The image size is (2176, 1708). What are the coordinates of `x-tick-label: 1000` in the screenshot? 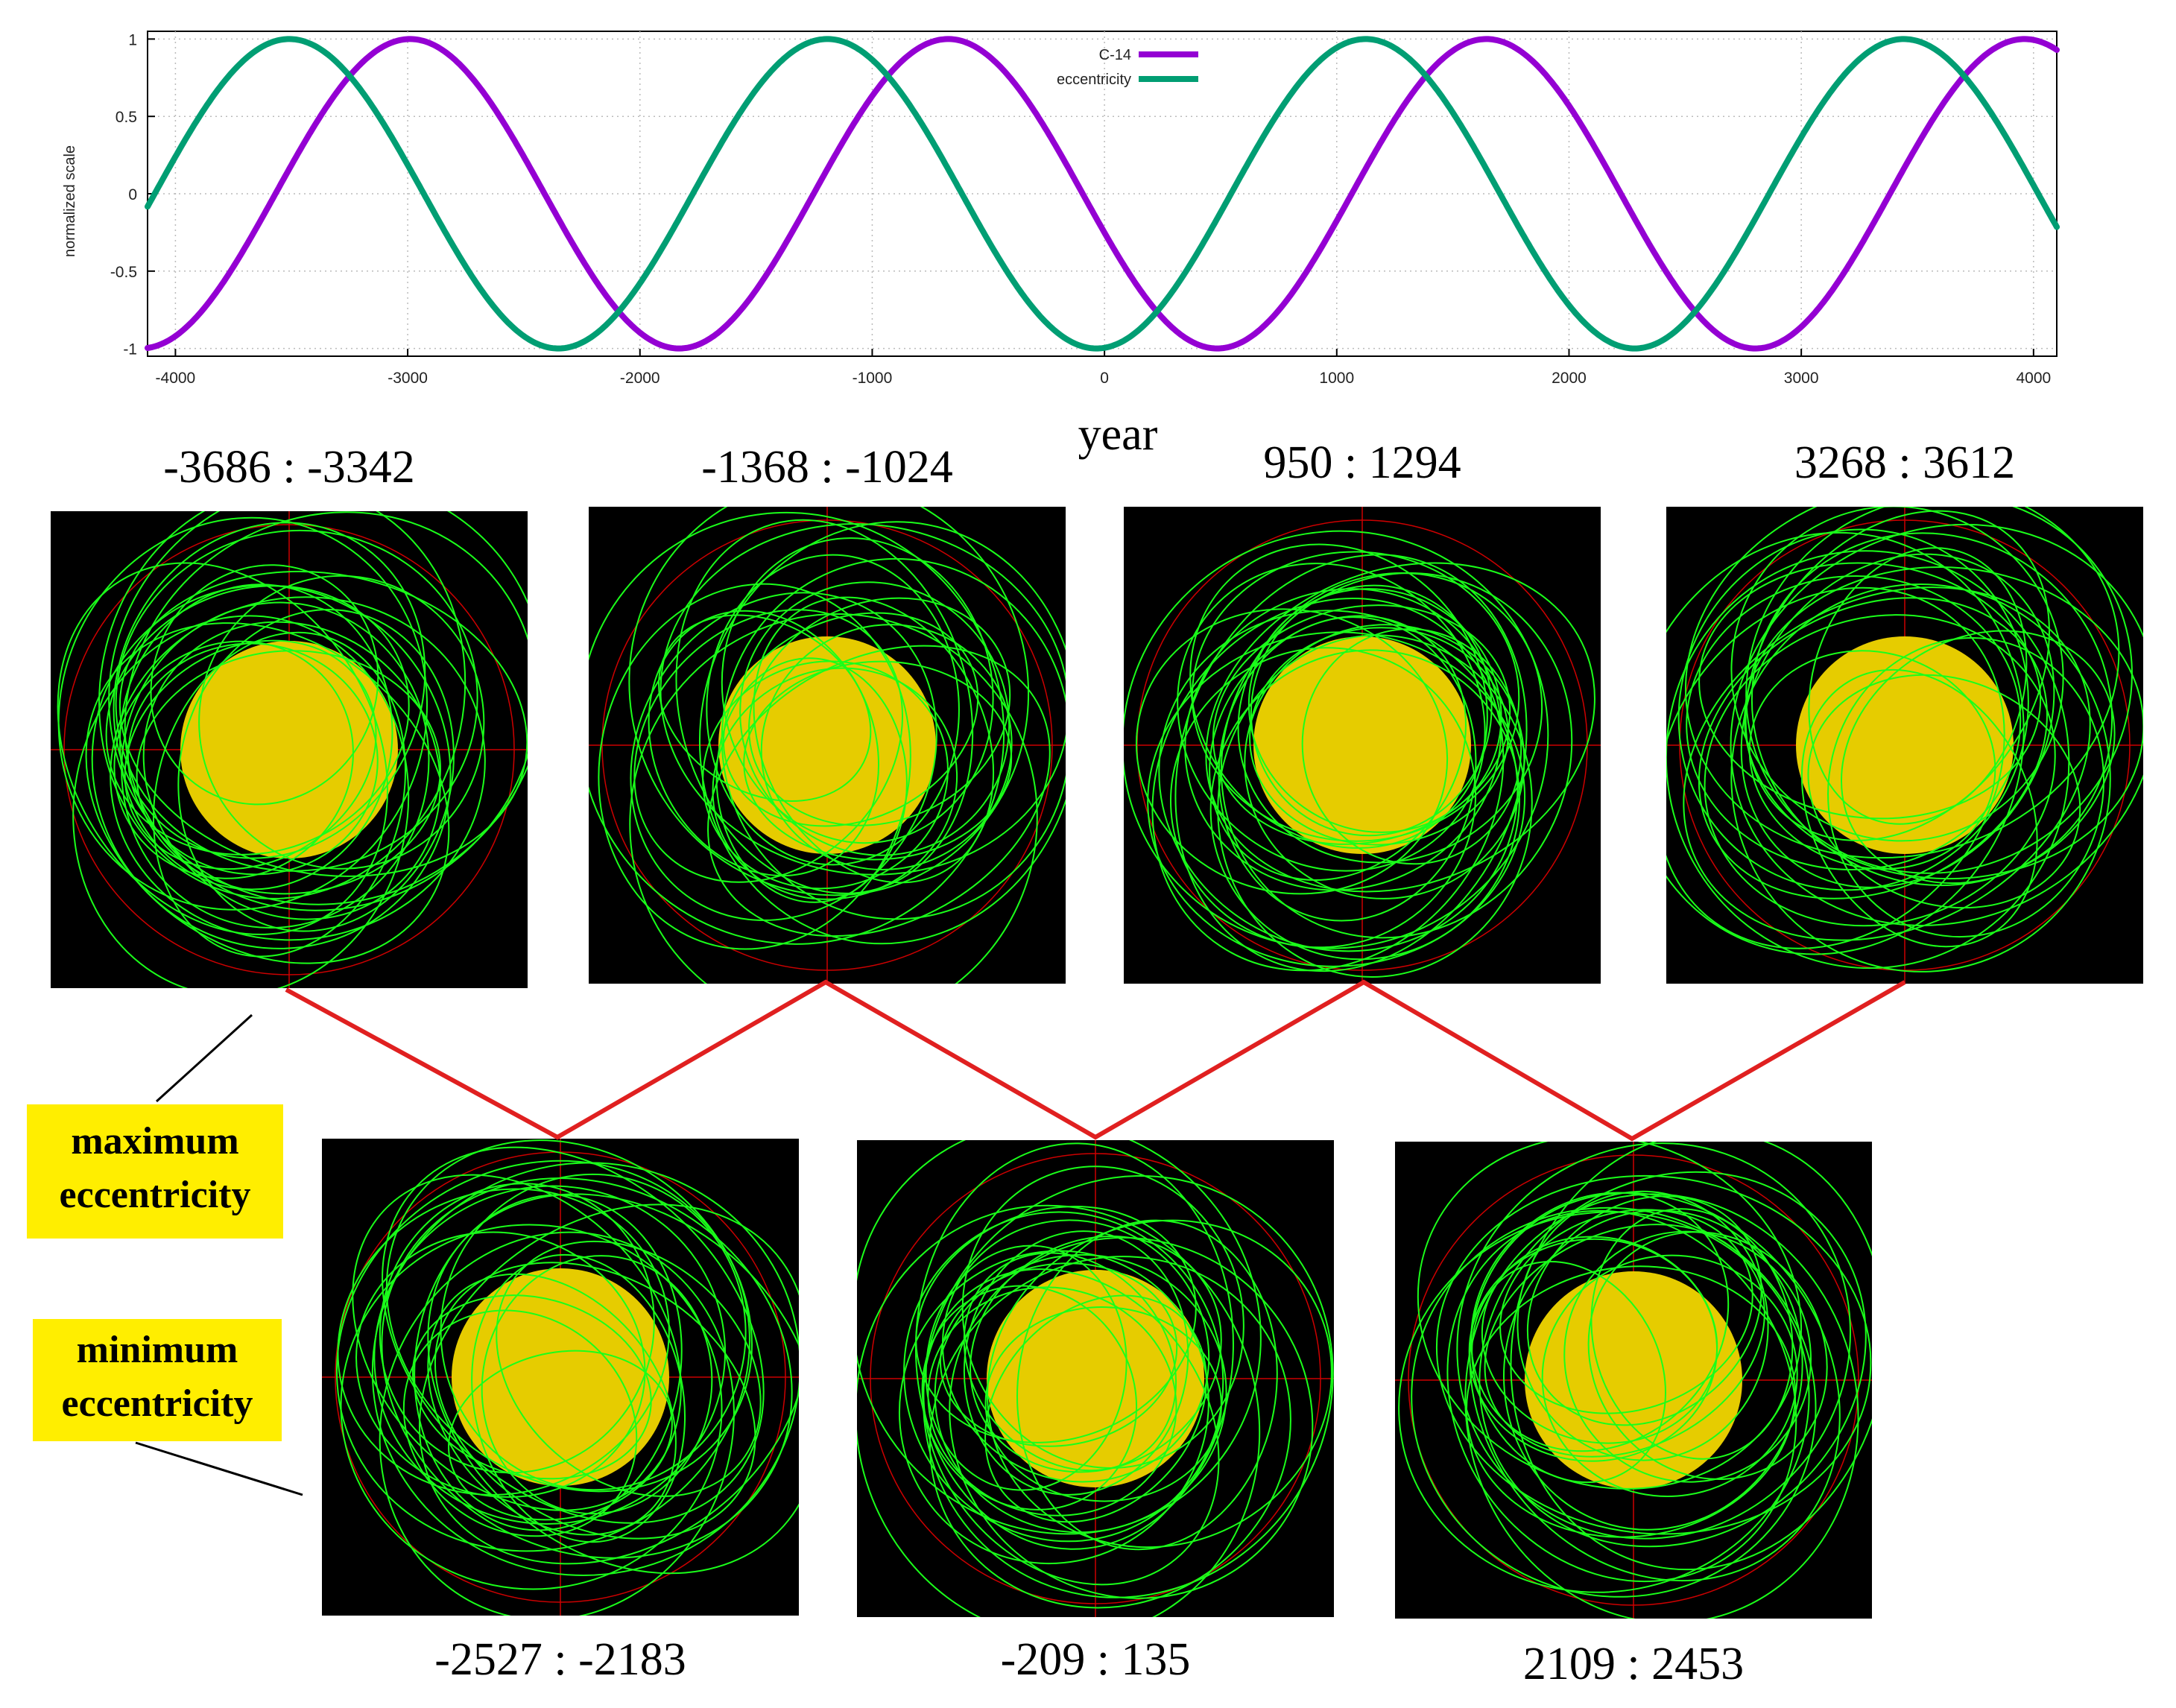 It's located at (1336, 378).